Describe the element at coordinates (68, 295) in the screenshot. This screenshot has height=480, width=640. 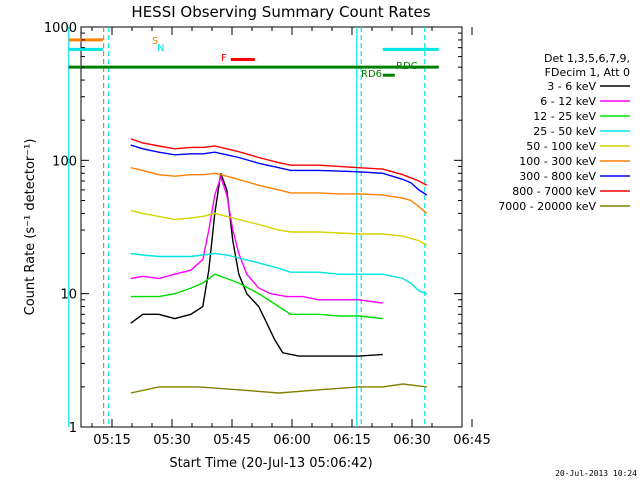
I see `y-tick-label: 10` at that location.